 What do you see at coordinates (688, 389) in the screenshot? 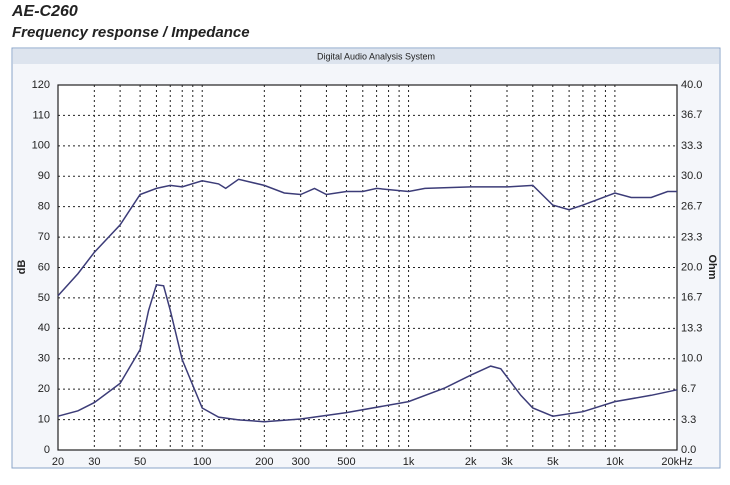
I see `y2-tick-label: 6.7` at bounding box center [688, 389].